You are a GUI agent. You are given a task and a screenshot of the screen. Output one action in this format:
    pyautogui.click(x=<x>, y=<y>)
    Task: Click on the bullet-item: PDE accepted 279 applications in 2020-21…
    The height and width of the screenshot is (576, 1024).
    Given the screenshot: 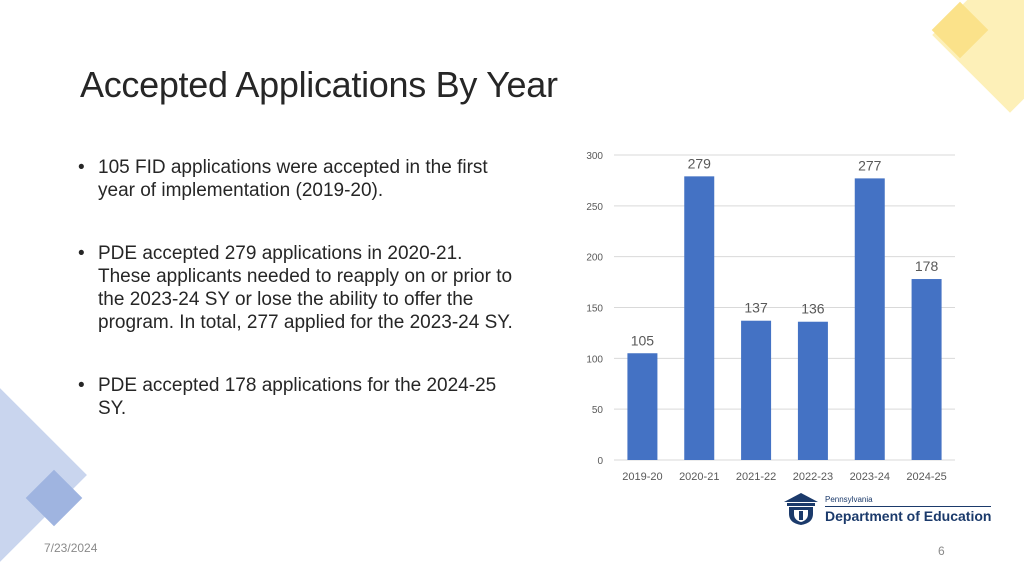 What is the action you would take?
    pyautogui.click(x=296, y=288)
    